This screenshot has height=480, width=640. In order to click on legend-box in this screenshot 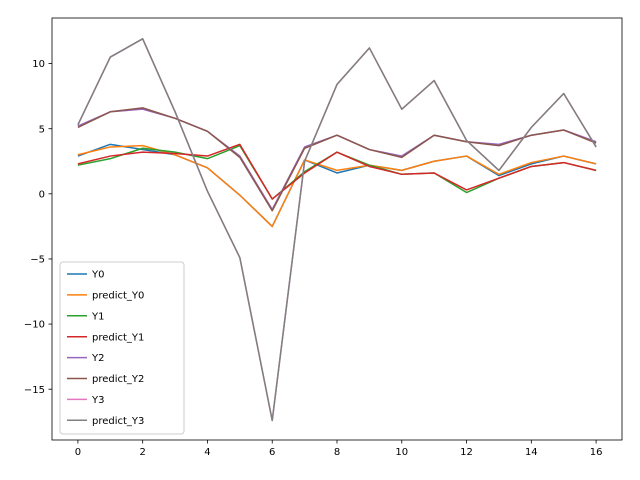, I will do `click(122, 348)`.